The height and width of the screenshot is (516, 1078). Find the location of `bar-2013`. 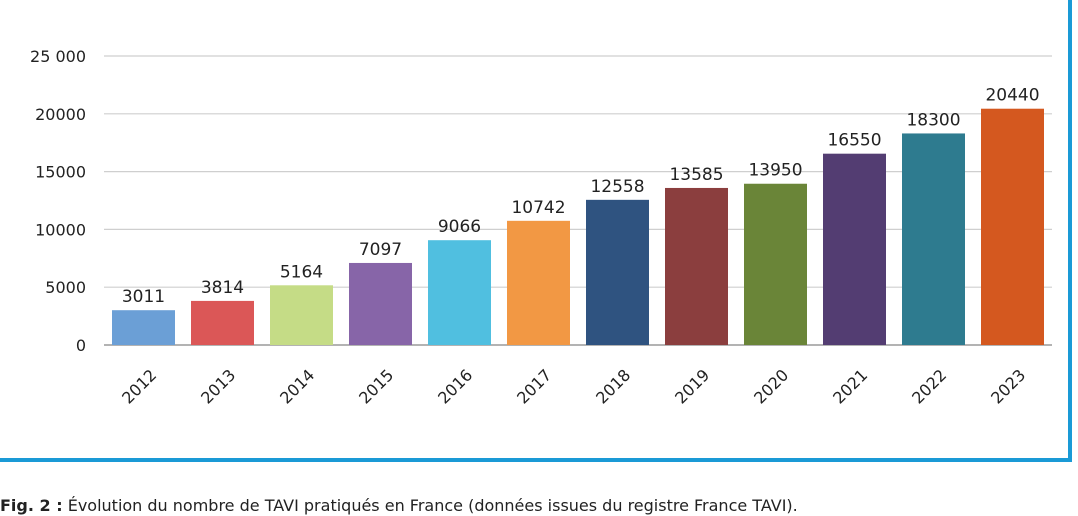

bar-2013 is located at coordinates (222, 322).